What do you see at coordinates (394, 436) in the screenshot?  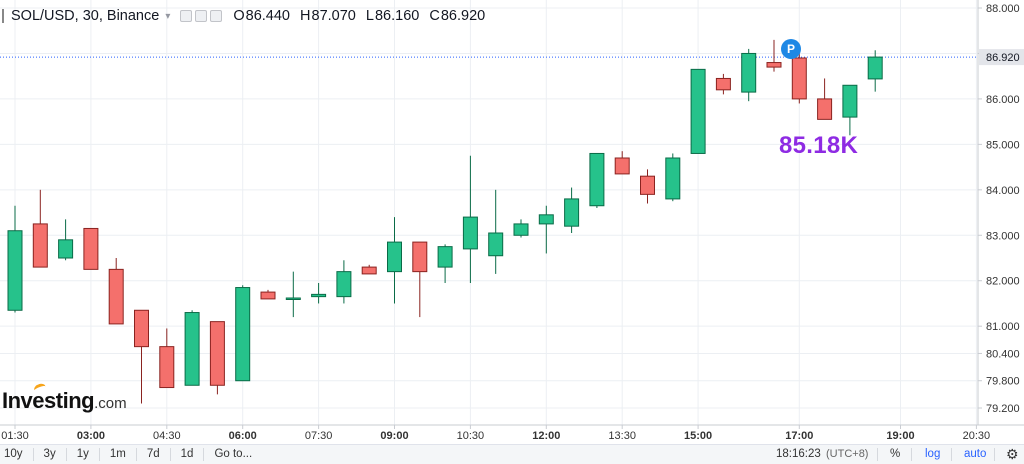 I see `time-tick-label: 09:00` at bounding box center [394, 436].